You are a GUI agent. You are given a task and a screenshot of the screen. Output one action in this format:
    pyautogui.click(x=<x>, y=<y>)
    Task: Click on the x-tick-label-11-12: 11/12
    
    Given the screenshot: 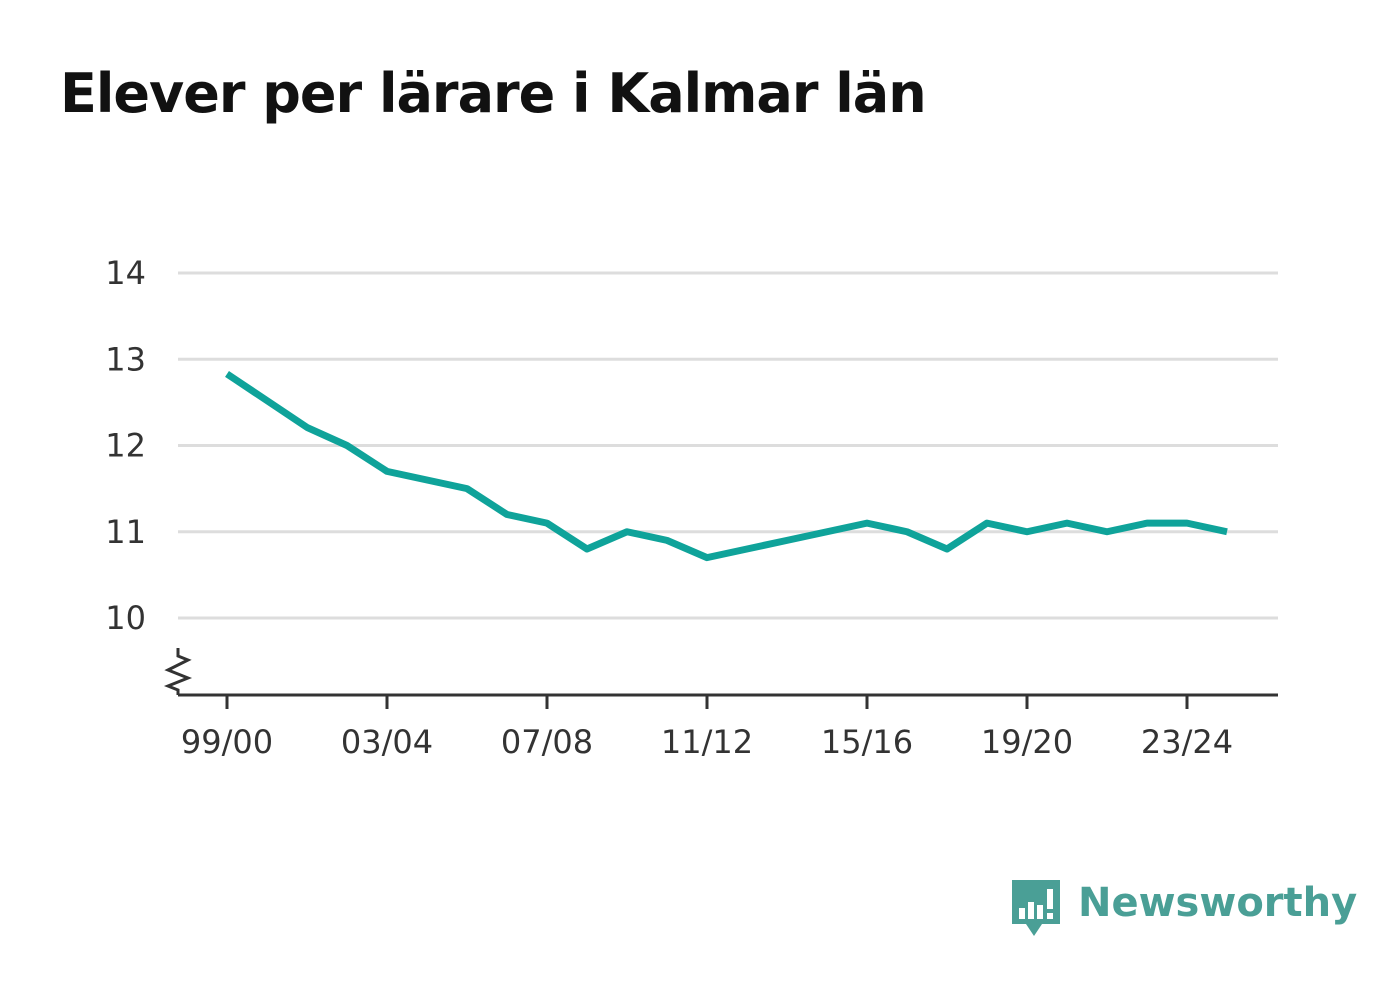 What is the action you would take?
    pyautogui.click(x=707, y=742)
    